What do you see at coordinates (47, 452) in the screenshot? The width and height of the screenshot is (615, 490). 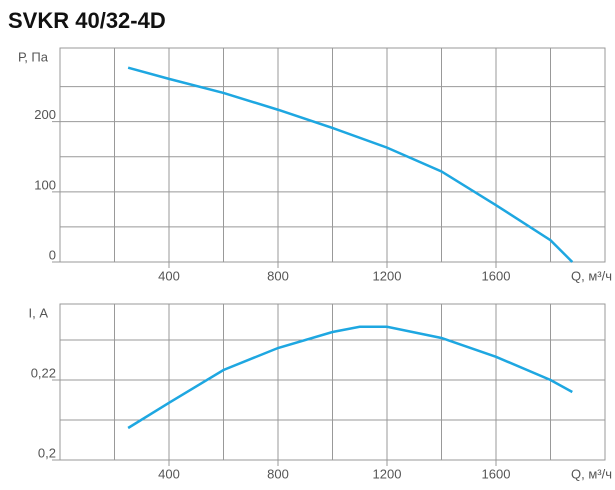 I see `y-tick-label: 0,2` at bounding box center [47, 452].